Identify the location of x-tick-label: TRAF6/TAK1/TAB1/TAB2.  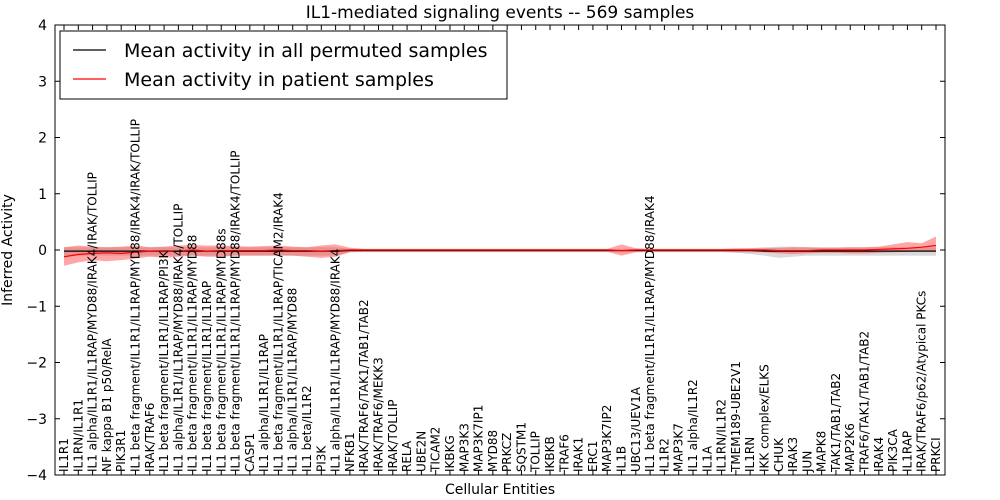
(865, 402).